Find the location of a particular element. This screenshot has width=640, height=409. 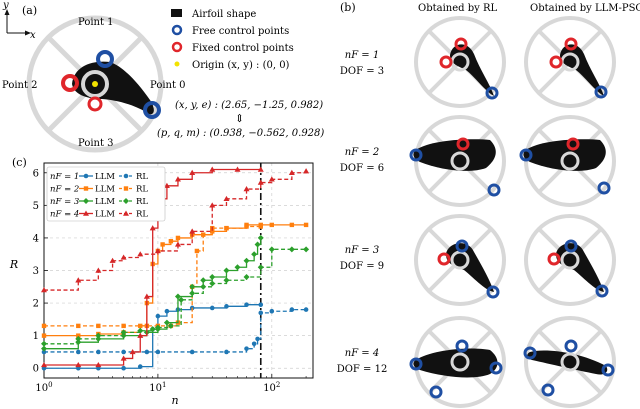

legend-origin-icon is located at coordinates (177, 64).